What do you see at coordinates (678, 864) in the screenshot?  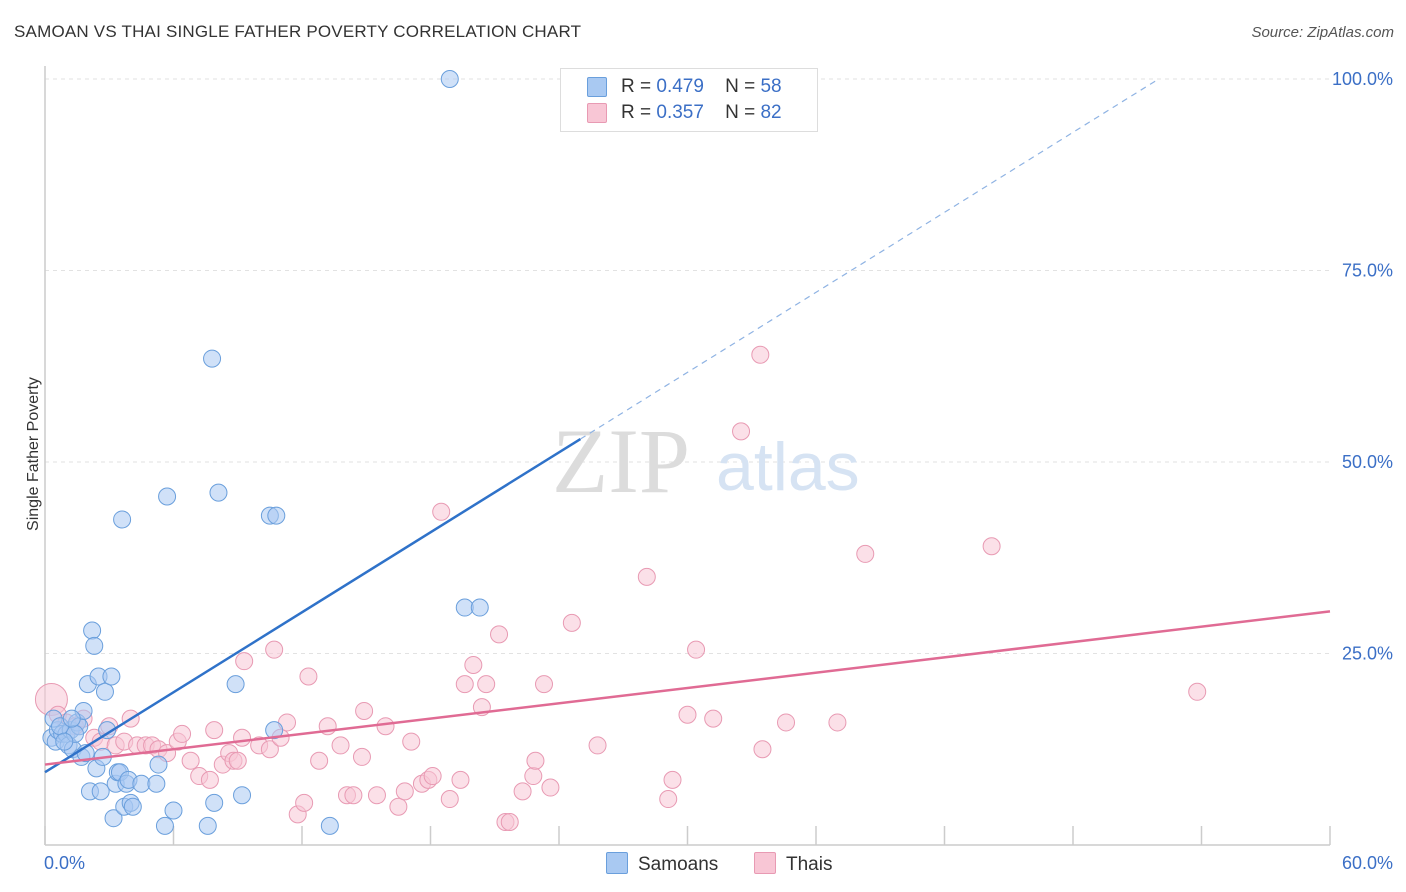 I see `samoans-label: Samoans` at bounding box center [678, 864].